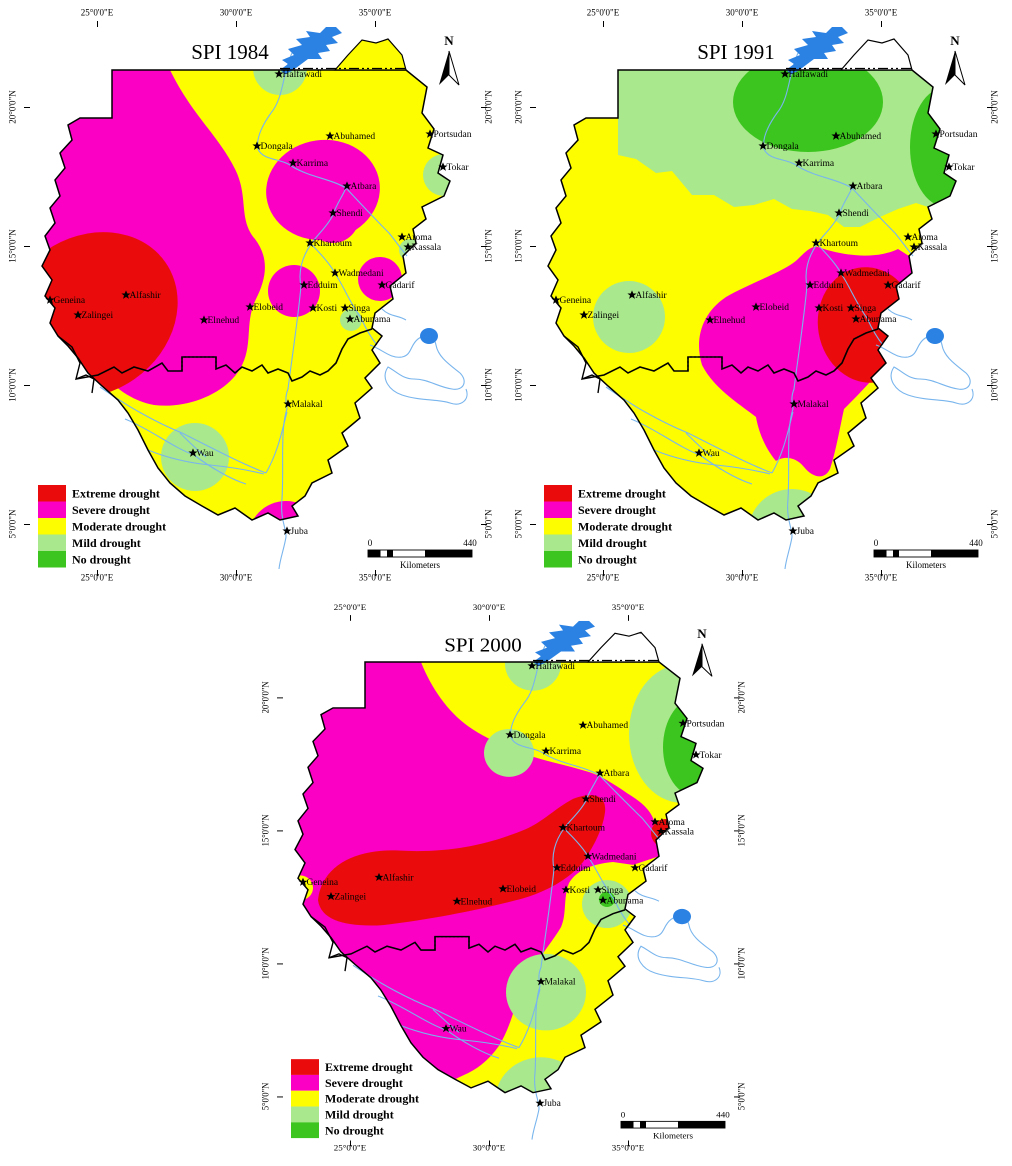 The width and height of the screenshot is (1012, 1166). Describe the element at coordinates (265, 830) in the screenshot. I see `axis-label-left: 15°0'0"N` at that location.